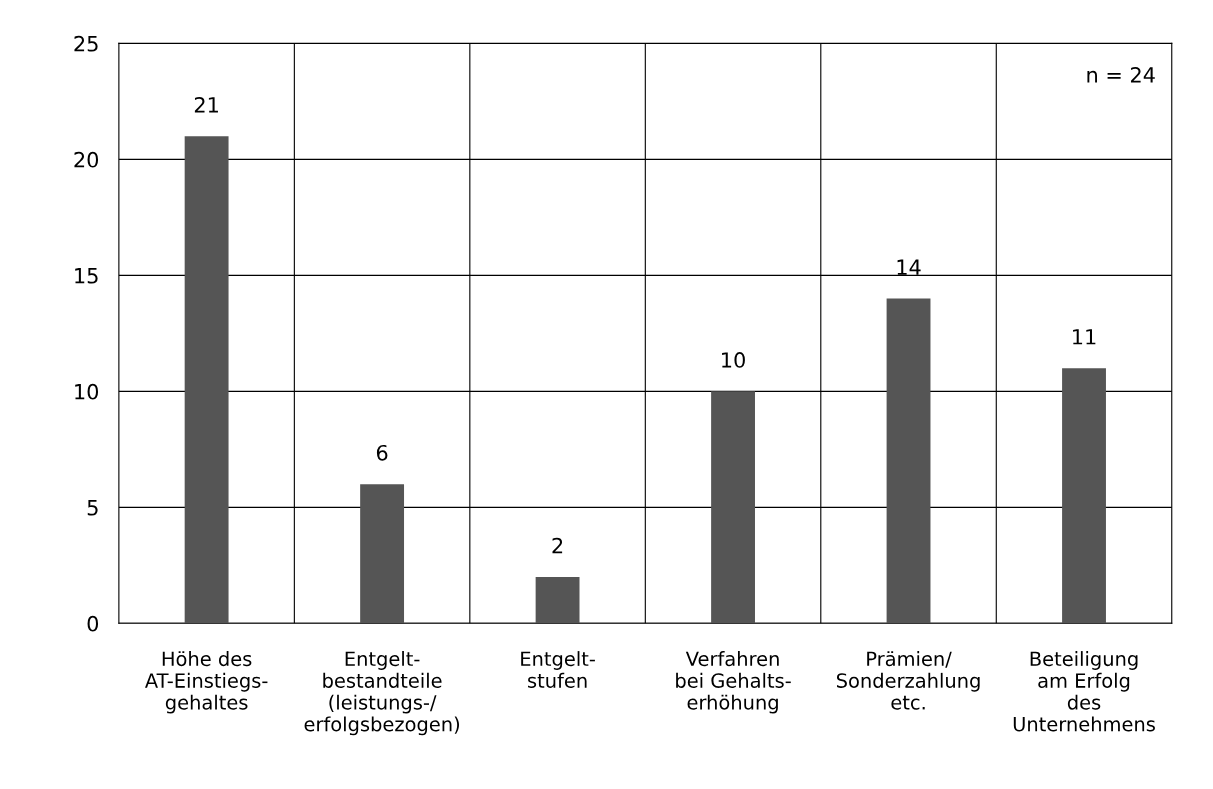  What do you see at coordinates (87, 391) in the screenshot?
I see `y-tick-label: 10` at bounding box center [87, 391].